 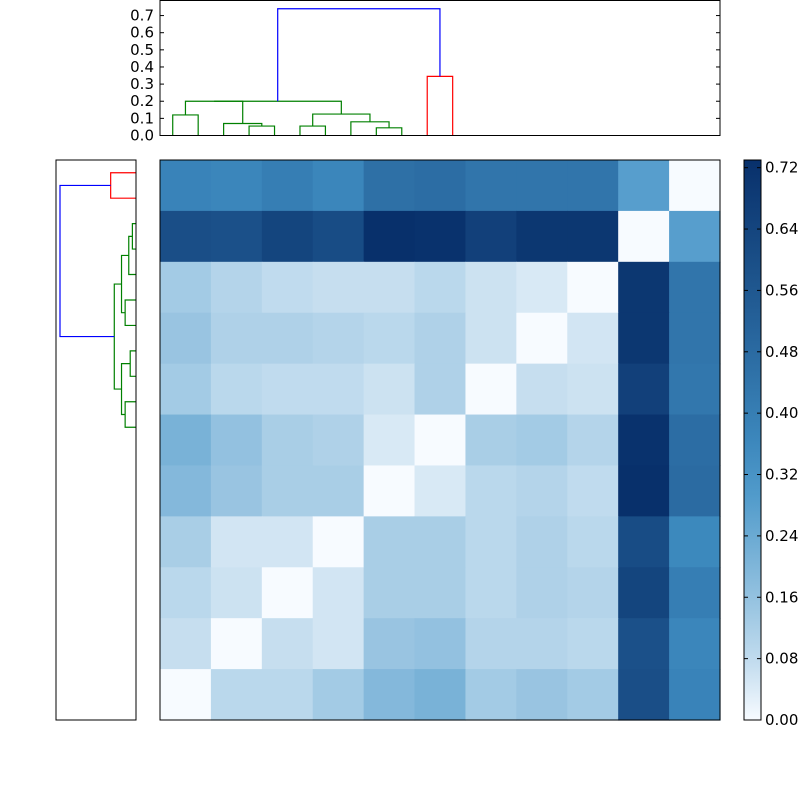 I want to click on colorbar-tick-label: 0.72, so click(x=781, y=168).